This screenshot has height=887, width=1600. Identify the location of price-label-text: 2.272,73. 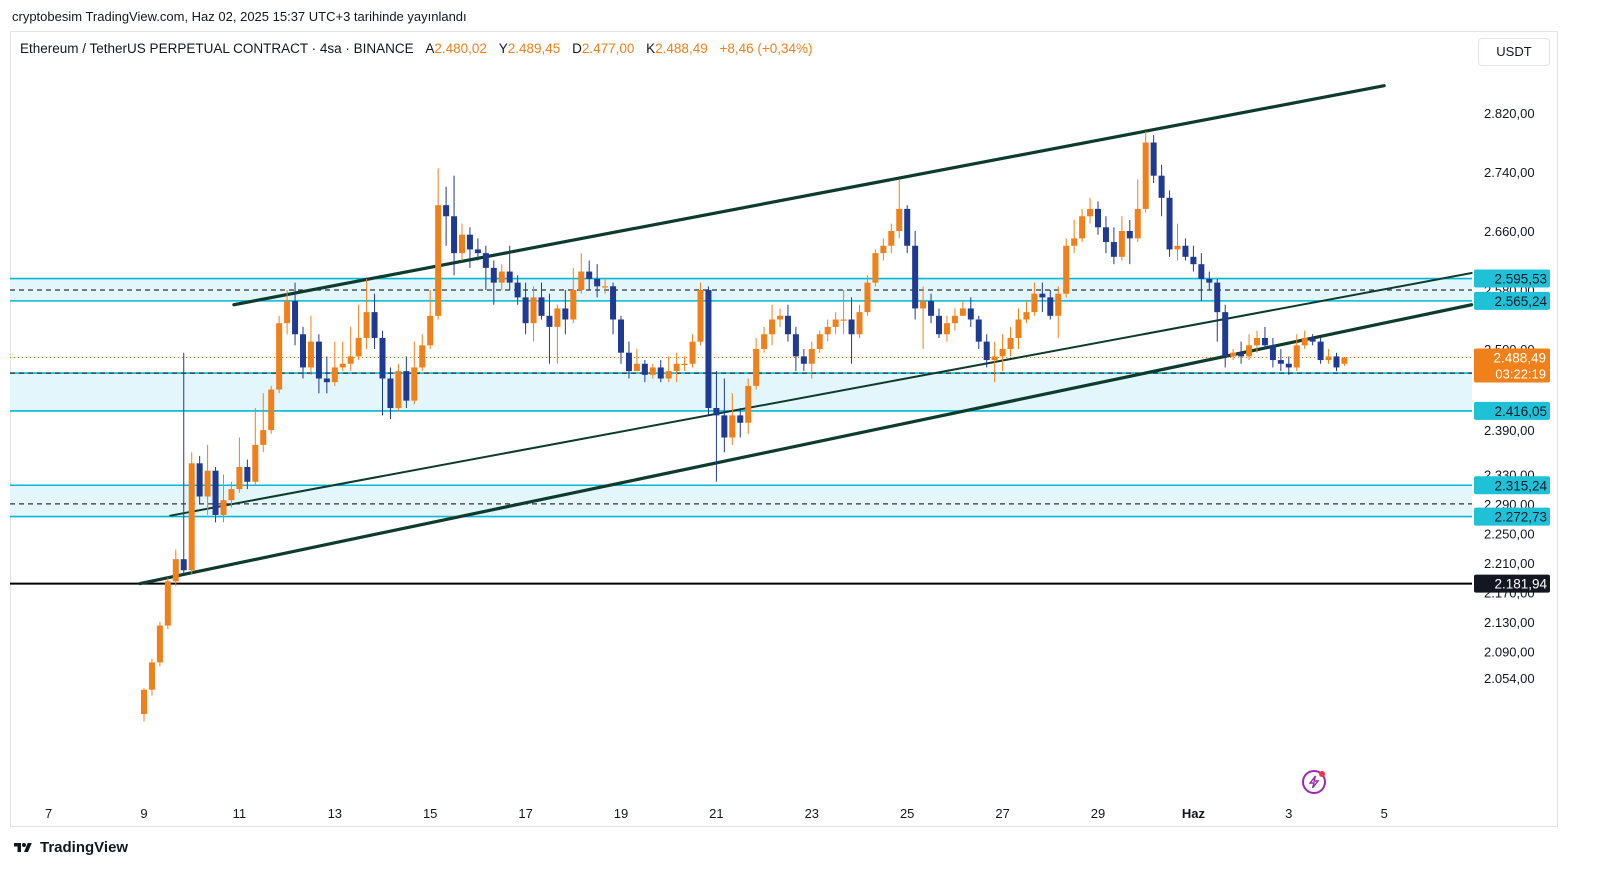
(1520, 517).